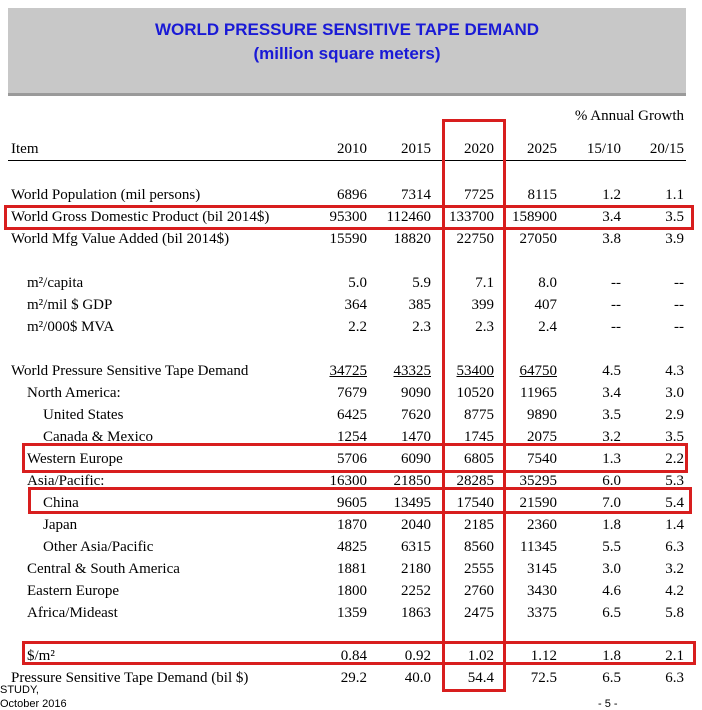 The image size is (702, 710). What do you see at coordinates (416, 591) in the screenshot?
I see `table-cell: 2252` at bounding box center [416, 591].